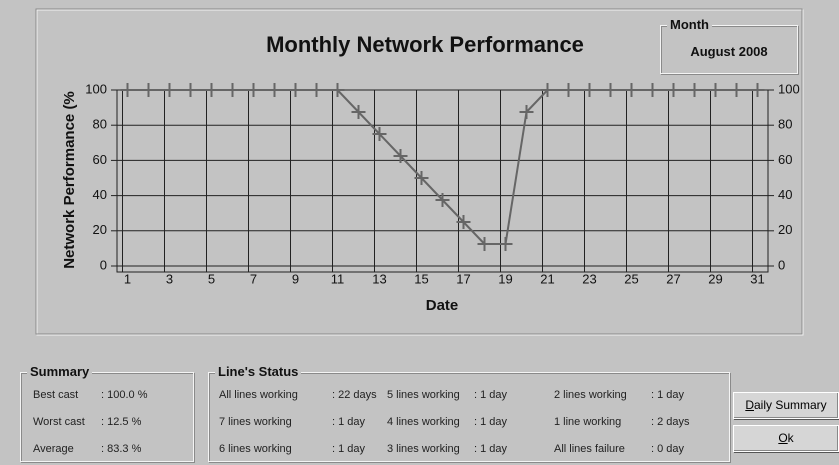 The width and height of the screenshot is (839, 465). What do you see at coordinates (588, 422) in the screenshot?
I see `status-label: 1 line working` at bounding box center [588, 422].